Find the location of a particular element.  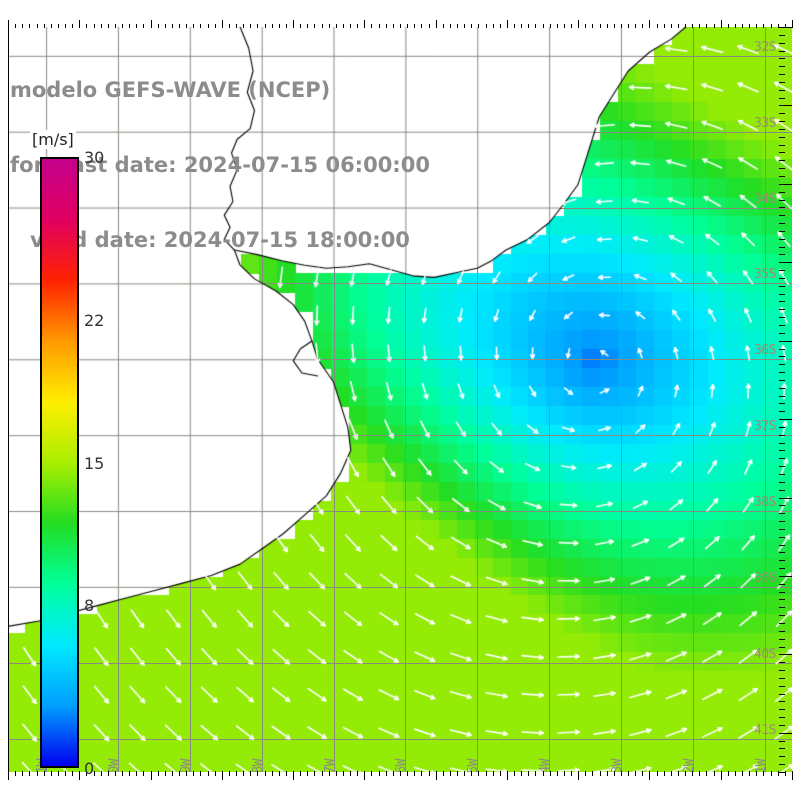

lat-label-38S: 38S is located at coordinates (765, 503).